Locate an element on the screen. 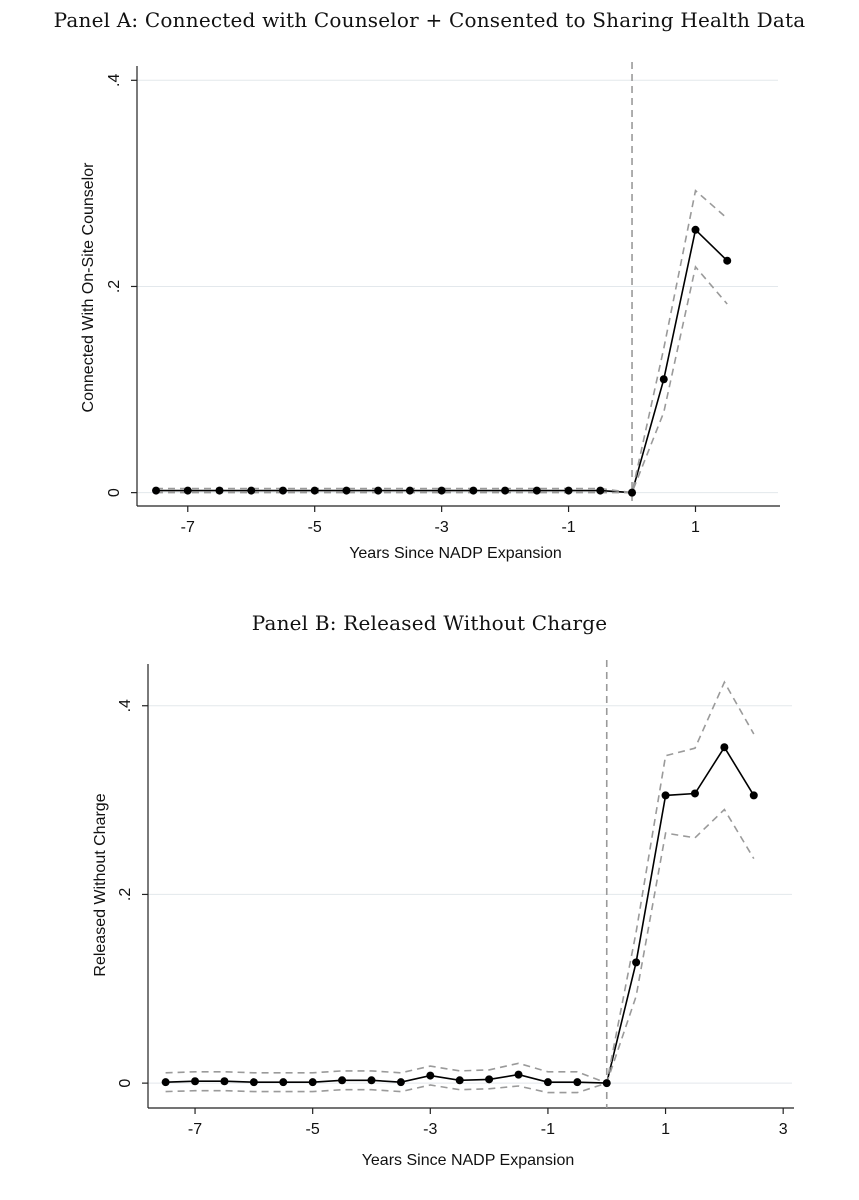 This screenshot has width=859, height=1200. panel-b-y-tick-label-1: .2 is located at coordinates (125, 894).